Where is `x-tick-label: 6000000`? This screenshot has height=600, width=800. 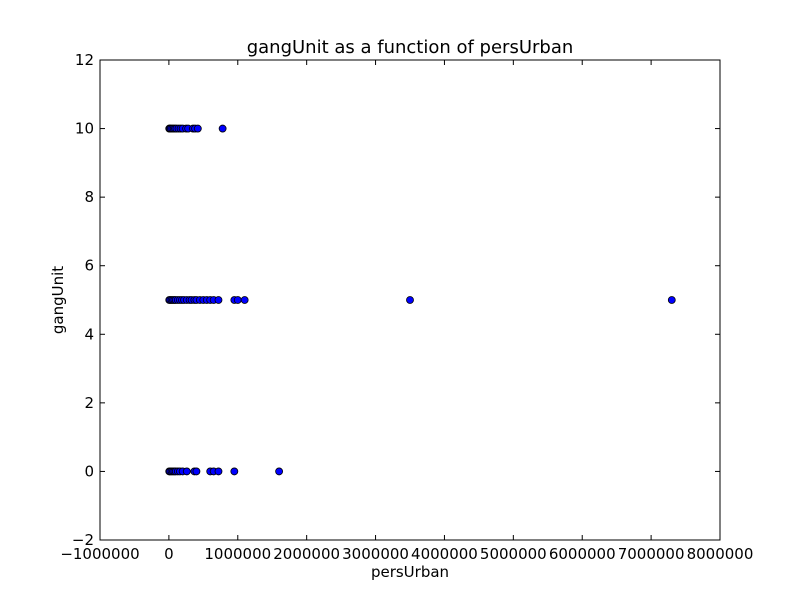
x-tick-label: 6000000 is located at coordinates (582, 554).